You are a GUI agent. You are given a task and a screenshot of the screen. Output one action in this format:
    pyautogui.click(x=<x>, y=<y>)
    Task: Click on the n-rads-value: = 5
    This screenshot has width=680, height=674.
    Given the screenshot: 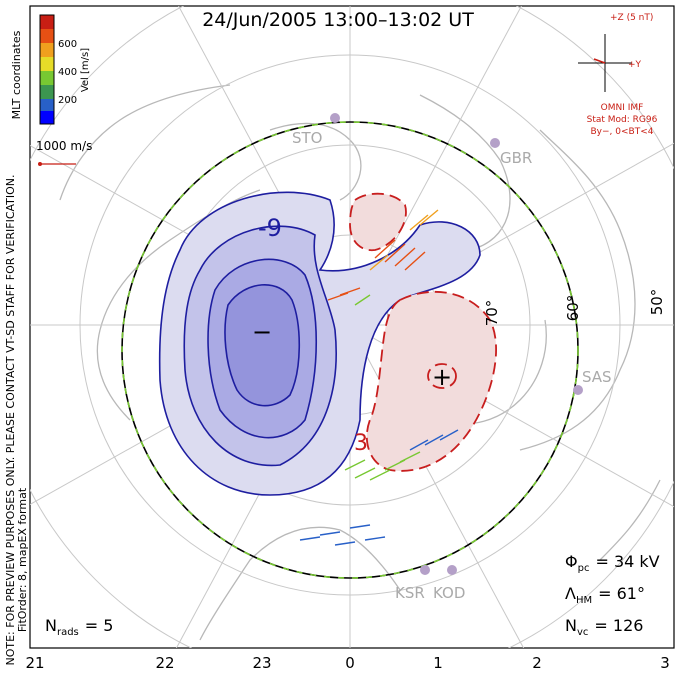 What is the action you would take?
    pyautogui.click(x=99, y=625)
    